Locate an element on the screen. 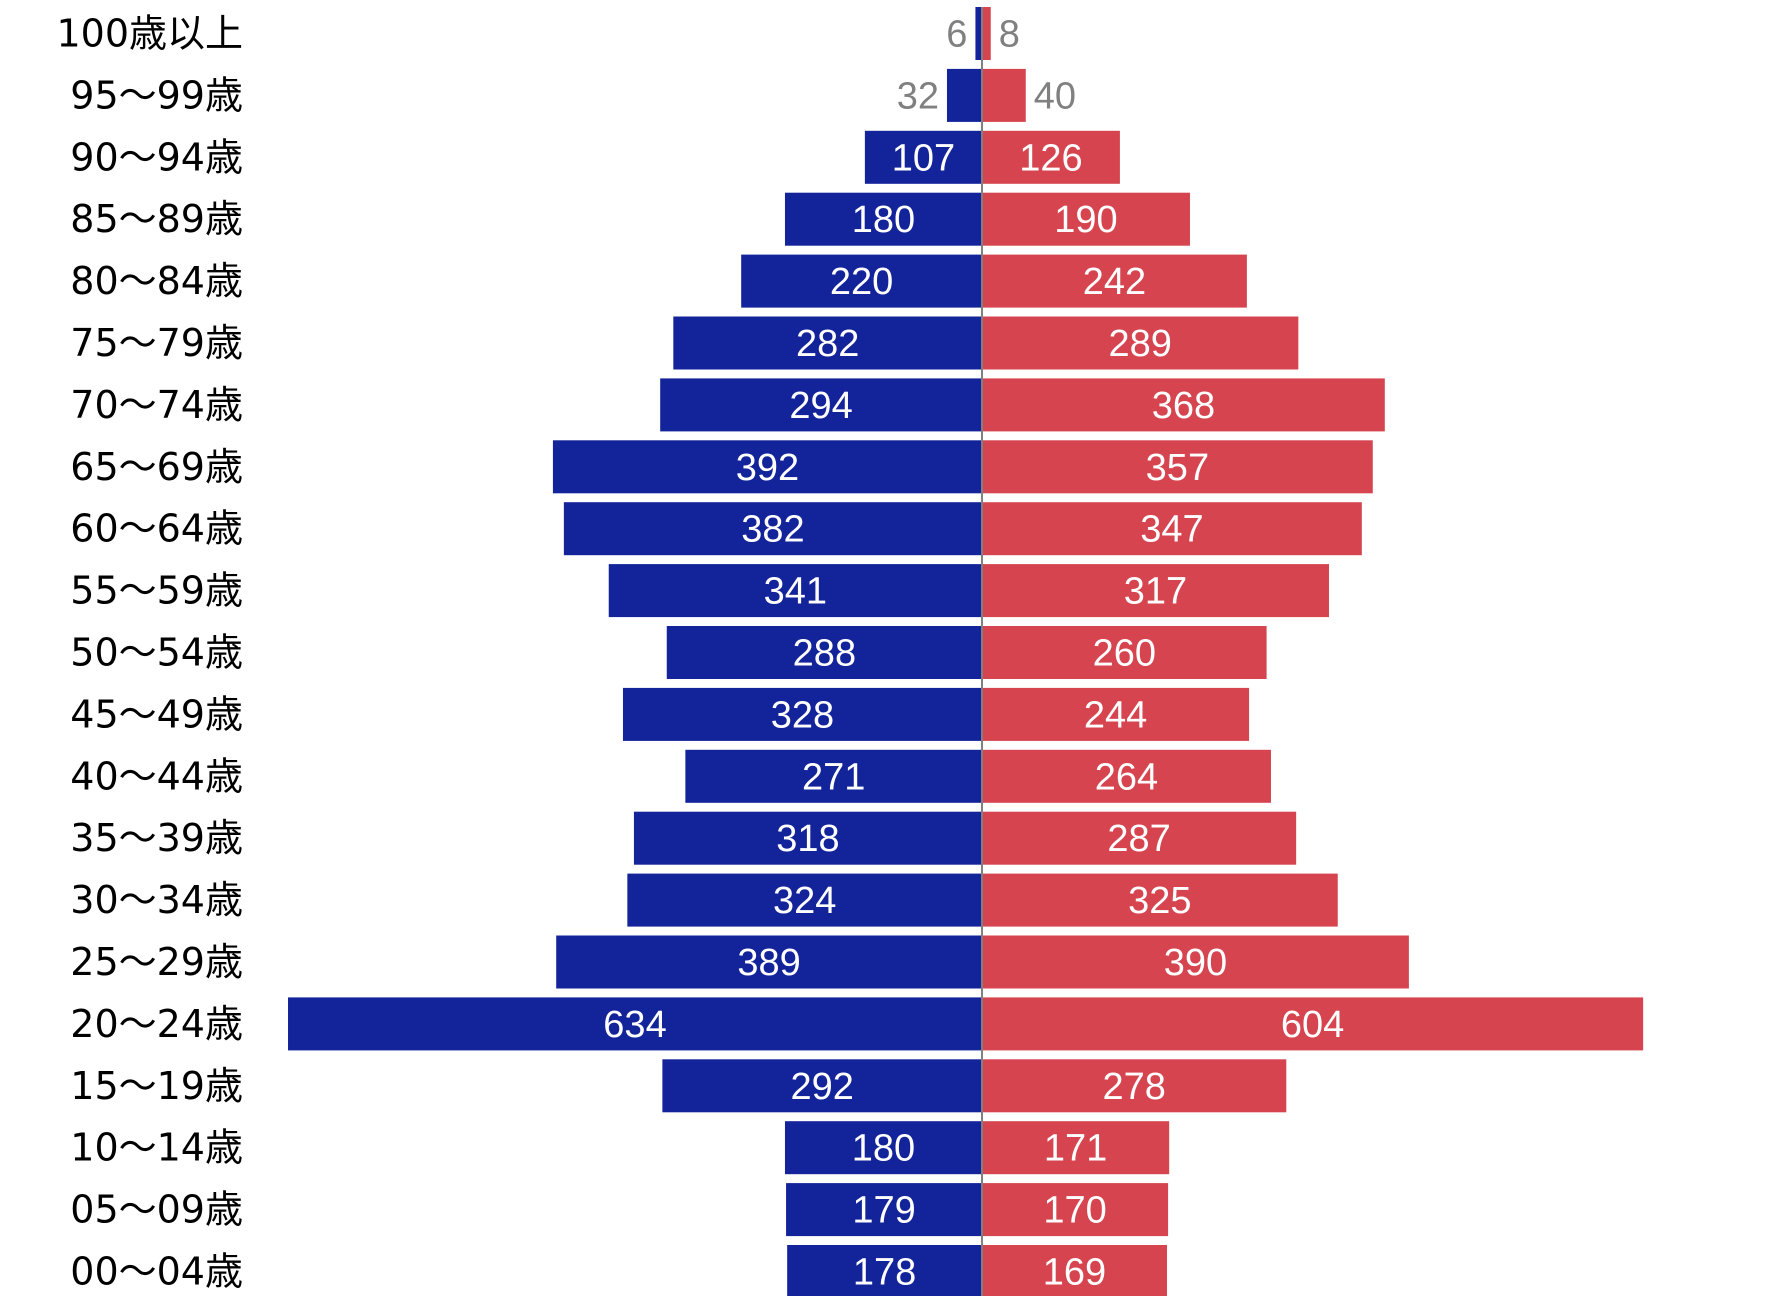 The height and width of the screenshot is (1296, 1791). value-label-left-18: 180 is located at coordinates (883, 1149).